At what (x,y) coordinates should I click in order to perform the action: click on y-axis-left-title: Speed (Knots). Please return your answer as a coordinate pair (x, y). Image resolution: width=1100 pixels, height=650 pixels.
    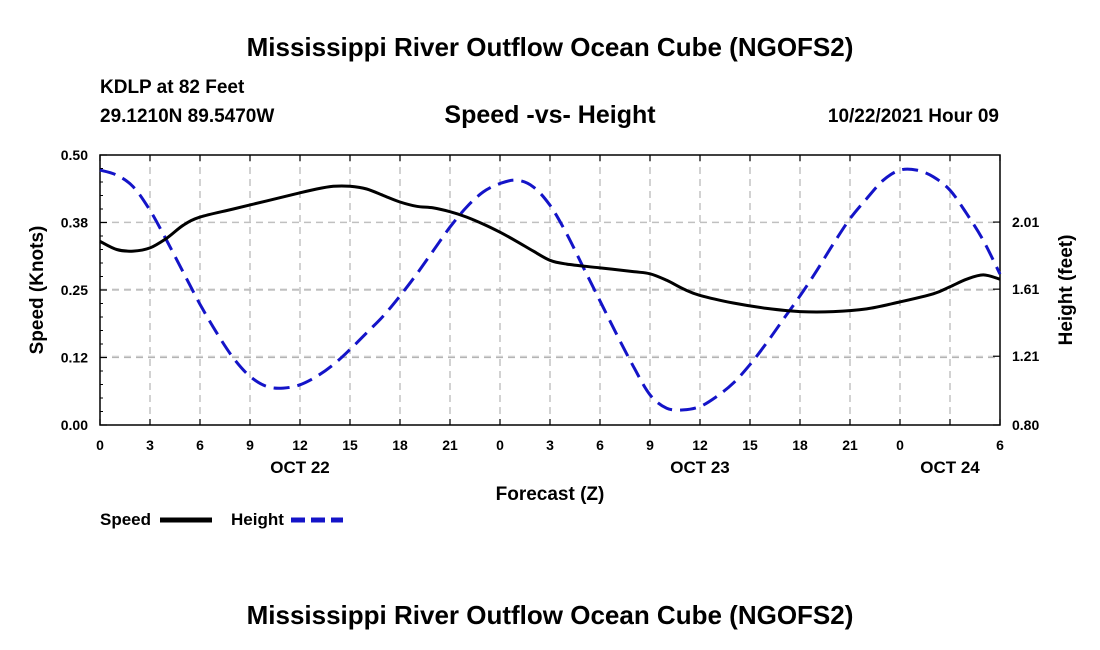
    Looking at the image, I should click on (37, 290).